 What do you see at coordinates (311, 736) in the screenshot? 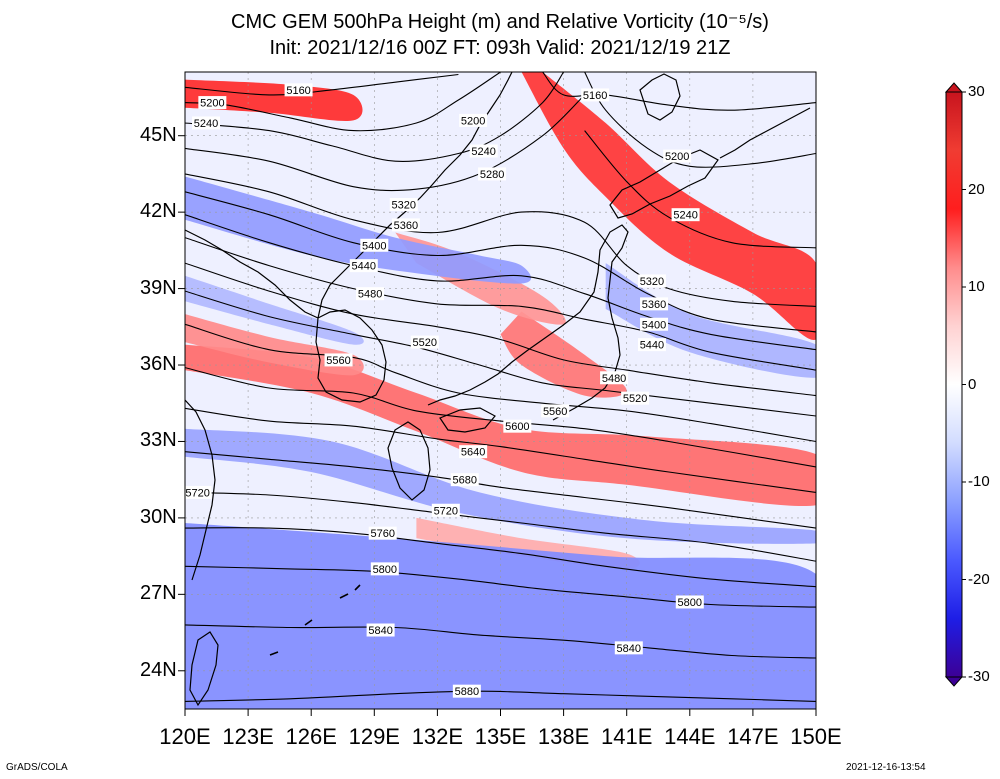
I see `lon-label: 126E` at bounding box center [311, 736].